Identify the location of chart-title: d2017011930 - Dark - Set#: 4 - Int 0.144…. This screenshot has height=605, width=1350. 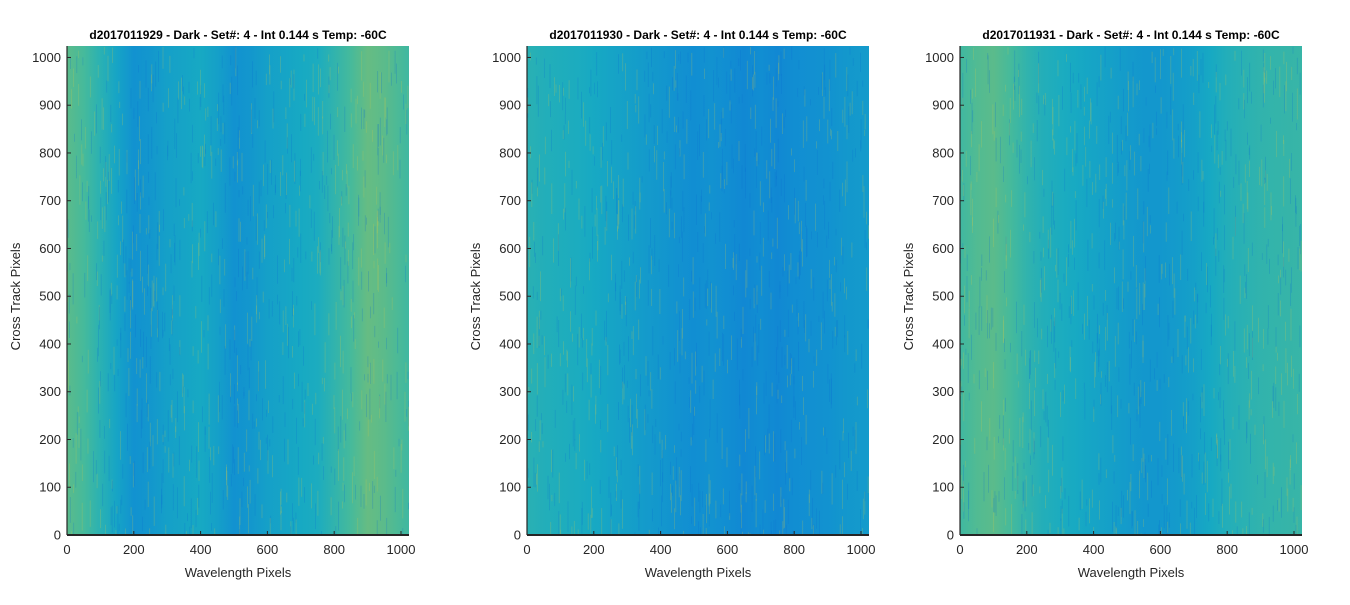
(698, 35).